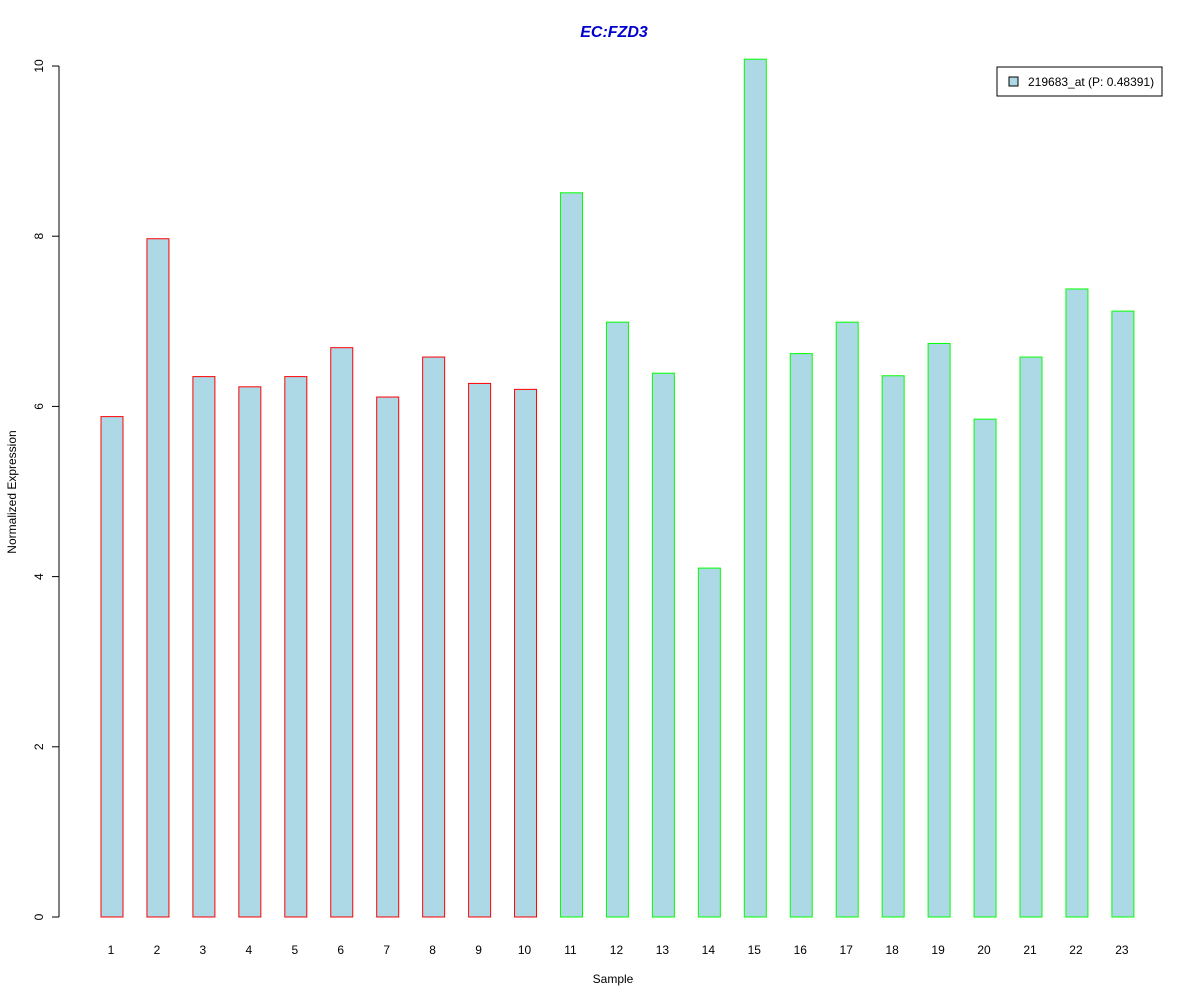 This screenshot has height=1000, width=1200. What do you see at coordinates (1013, 81) in the screenshot?
I see `legend-swatch` at bounding box center [1013, 81].